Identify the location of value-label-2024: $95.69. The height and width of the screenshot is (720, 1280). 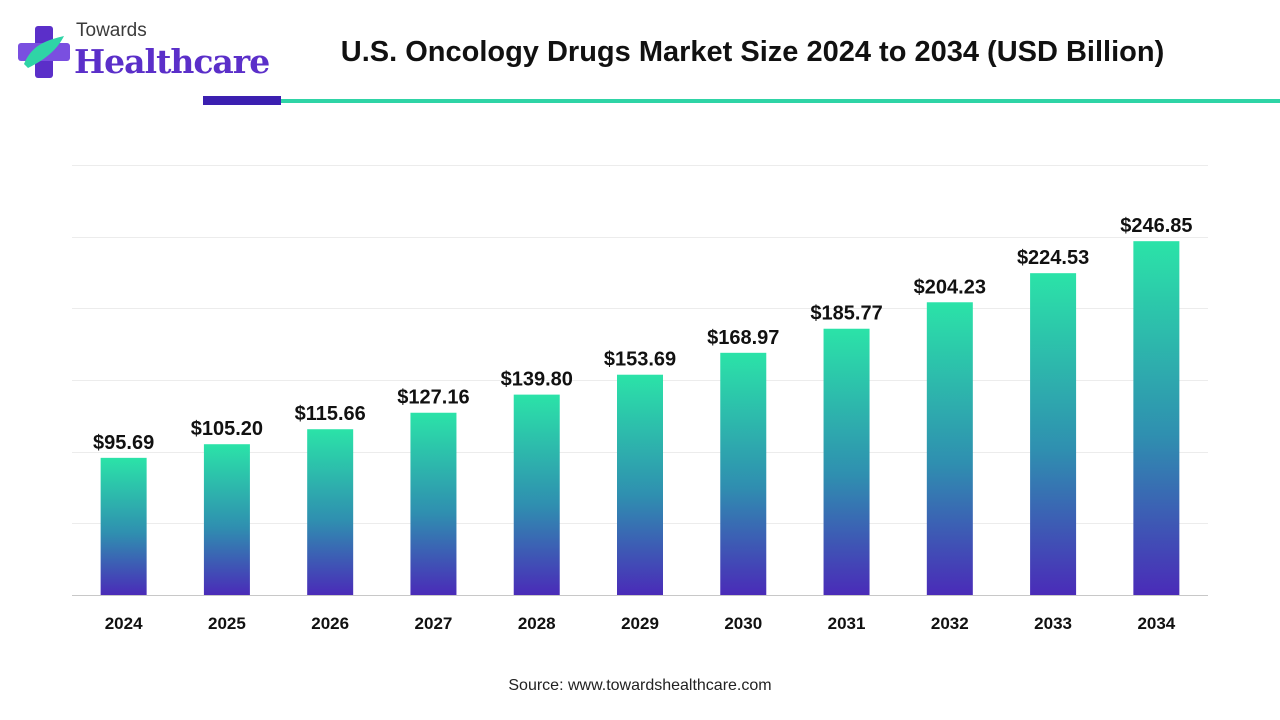
(123, 443).